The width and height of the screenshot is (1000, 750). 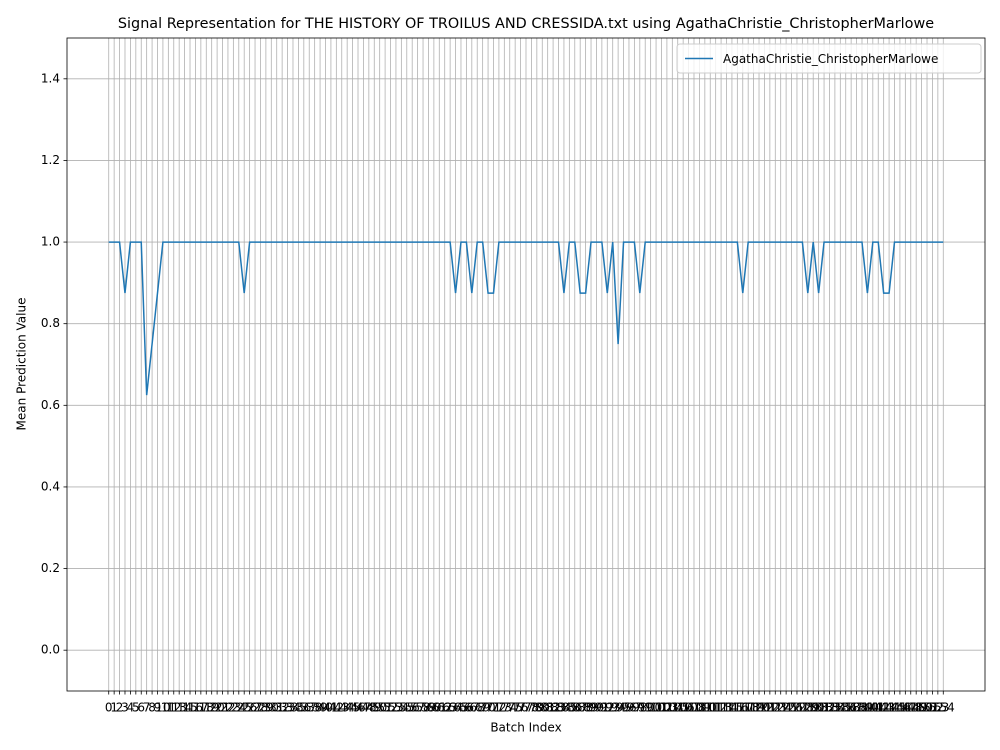 I want to click on x-tick-label: 7, so click(x=147, y=708).